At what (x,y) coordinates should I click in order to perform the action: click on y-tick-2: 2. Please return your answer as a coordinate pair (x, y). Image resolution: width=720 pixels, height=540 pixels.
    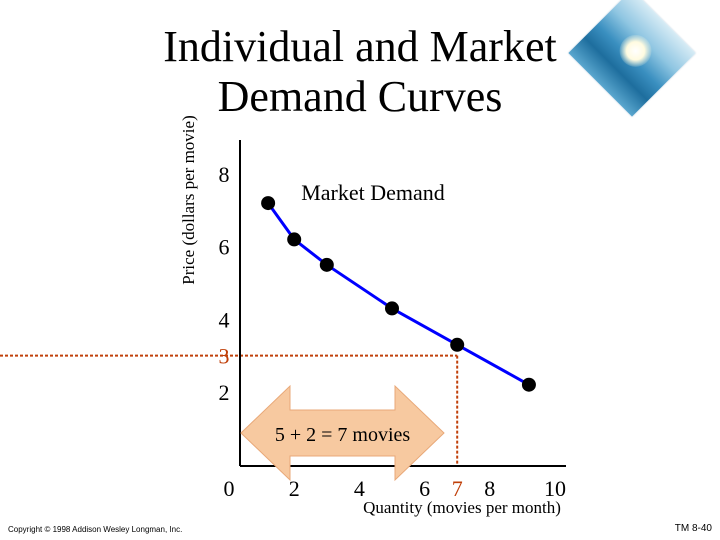
    Looking at the image, I should click on (224, 392).